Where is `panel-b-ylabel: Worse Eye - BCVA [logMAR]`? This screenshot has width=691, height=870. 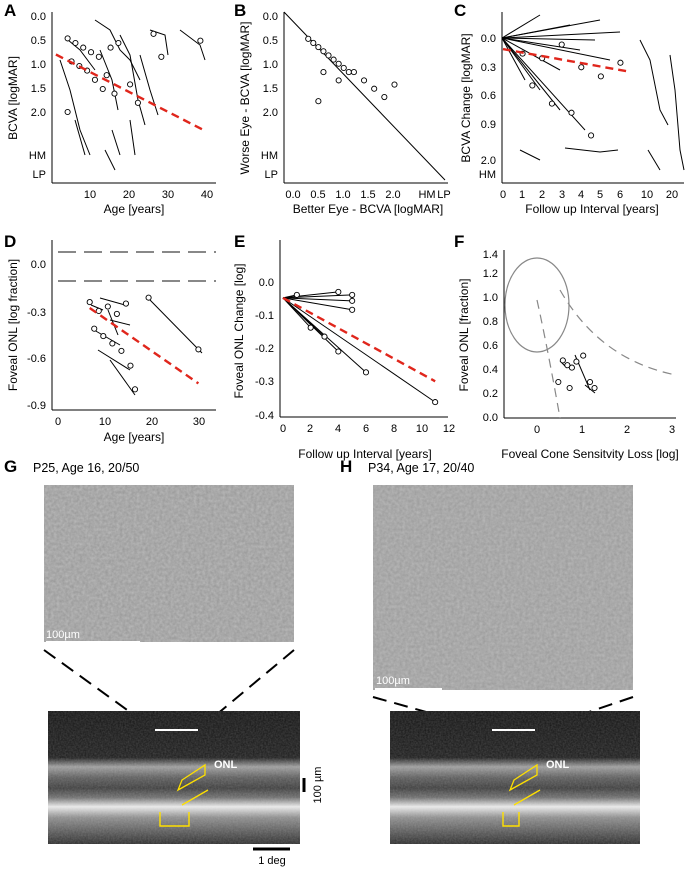 panel-b-ylabel: Worse Eye - BCVA [logMAR] is located at coordinates (245, 98).